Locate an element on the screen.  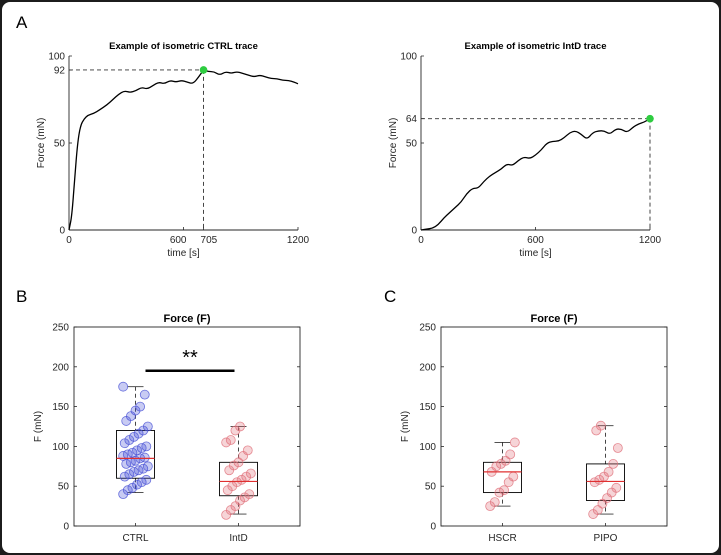
significance-label: ** is located at coordinates (190, 358).